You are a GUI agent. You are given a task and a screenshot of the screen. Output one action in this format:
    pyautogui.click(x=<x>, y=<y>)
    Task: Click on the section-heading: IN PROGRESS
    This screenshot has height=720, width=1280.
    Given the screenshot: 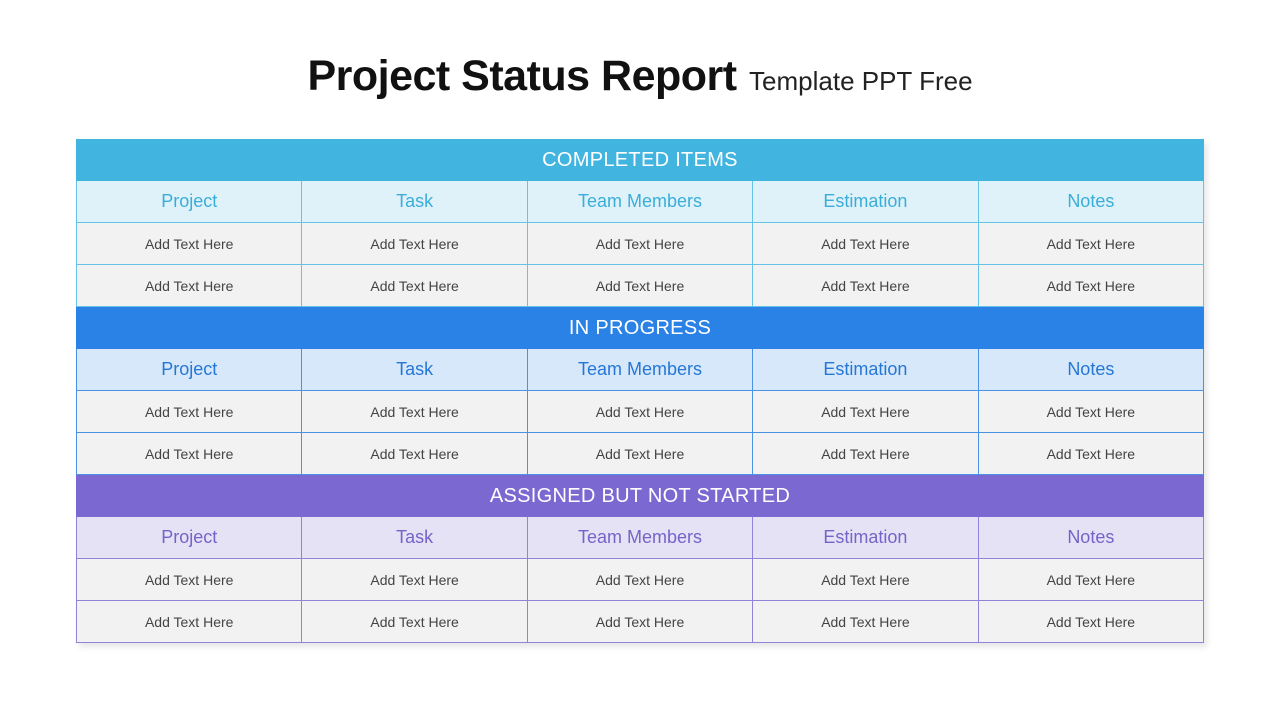 What is the action you would take?
    pyautogui.click(x=640, y=328)
    